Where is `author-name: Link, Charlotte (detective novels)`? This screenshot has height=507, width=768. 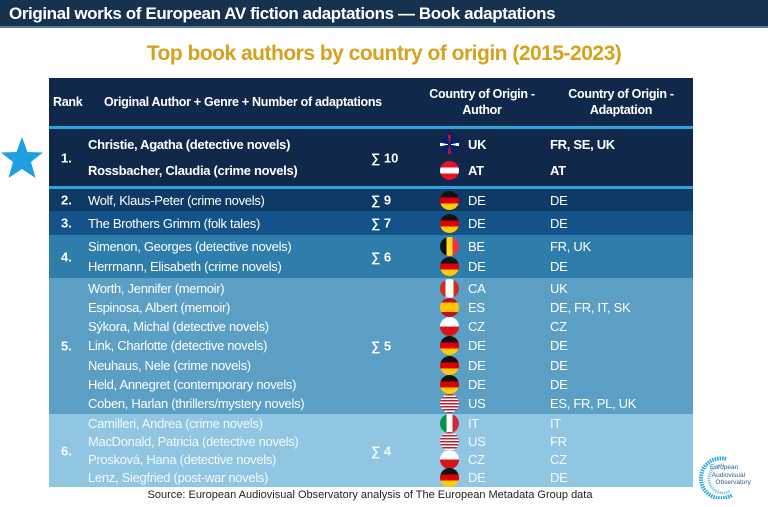 author-name: Link, Charlotte (detective novels) is located at coordinates (178, 346).